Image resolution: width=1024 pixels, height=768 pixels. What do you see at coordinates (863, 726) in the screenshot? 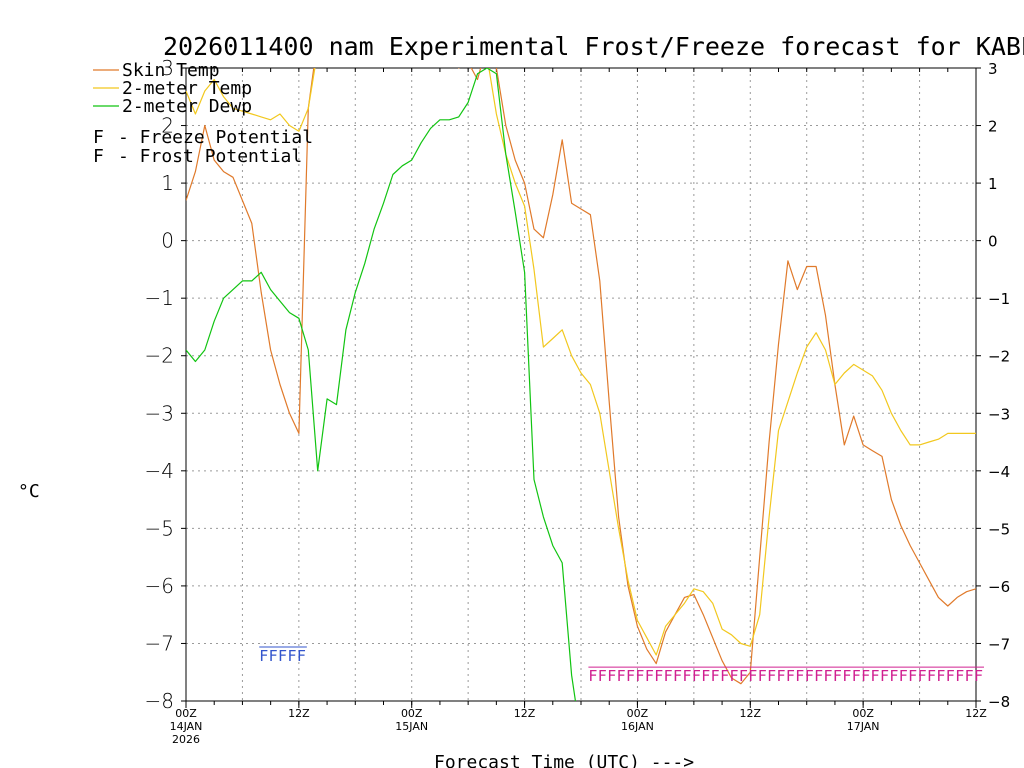
I see `x-tick-date: 17JAN` at bounding box center [863, 726].